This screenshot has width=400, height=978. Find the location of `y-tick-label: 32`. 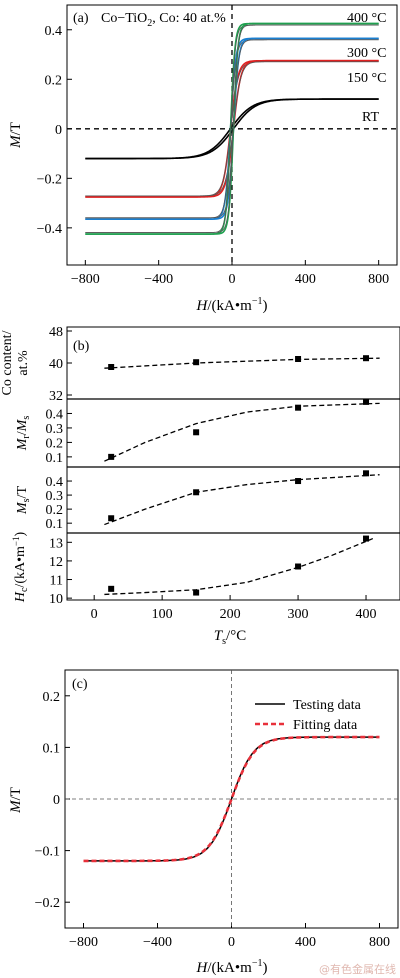

y-tick-label: 32 is located at coordinates (56, 396).